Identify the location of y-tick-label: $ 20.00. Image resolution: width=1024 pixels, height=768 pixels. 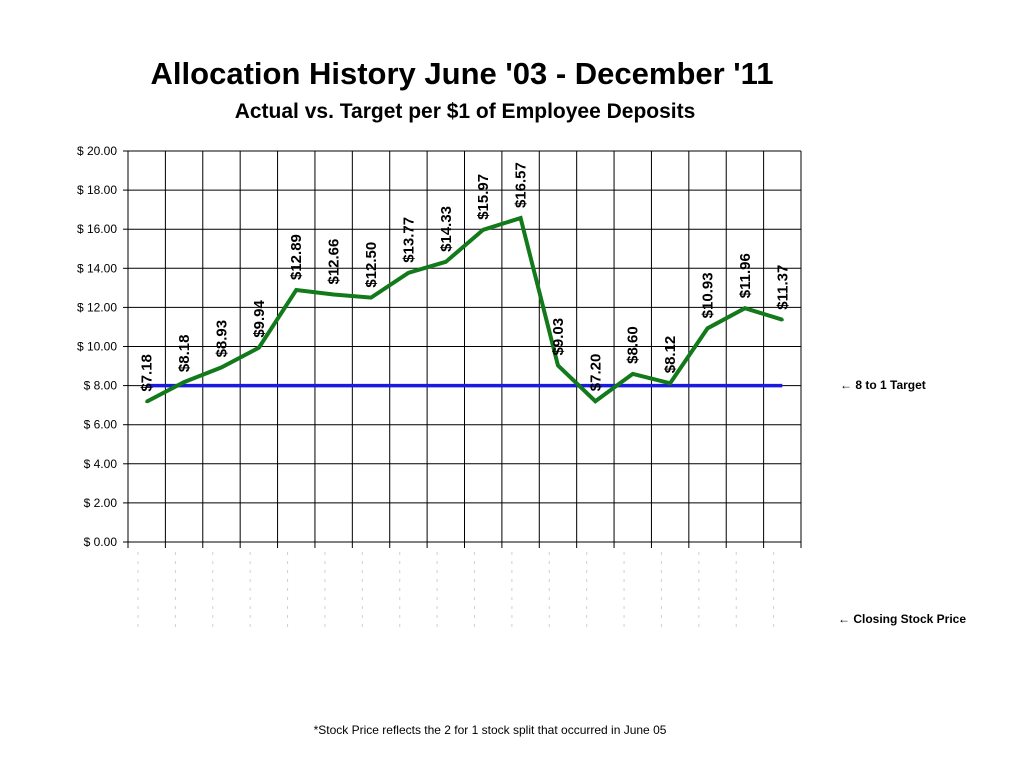
(97, 151).